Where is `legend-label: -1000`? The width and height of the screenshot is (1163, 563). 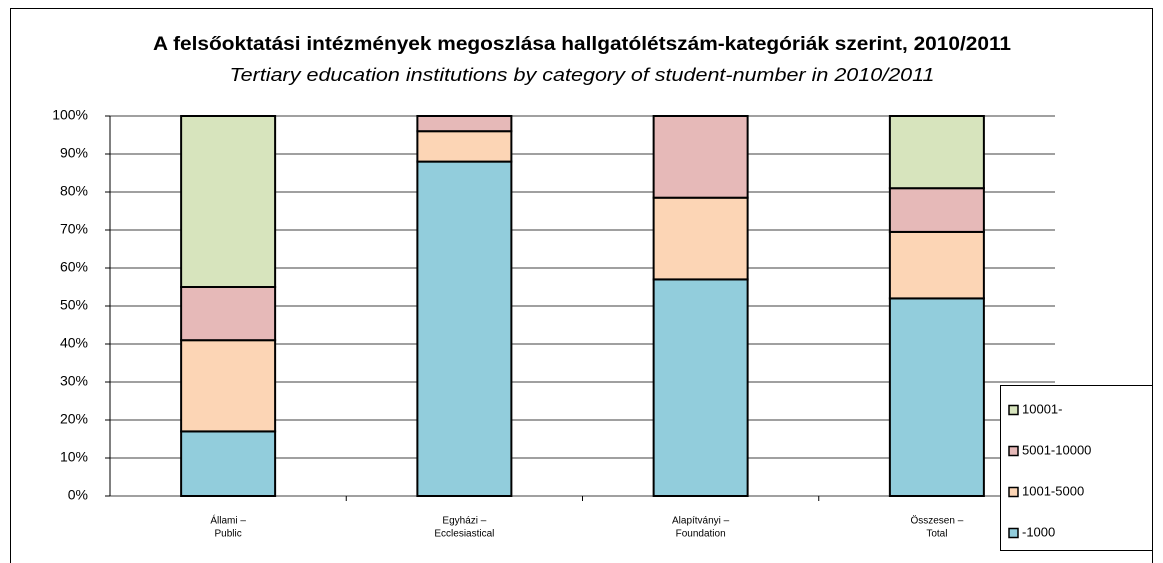 legend-label: -1000 is located at coordinates (1038, 531).